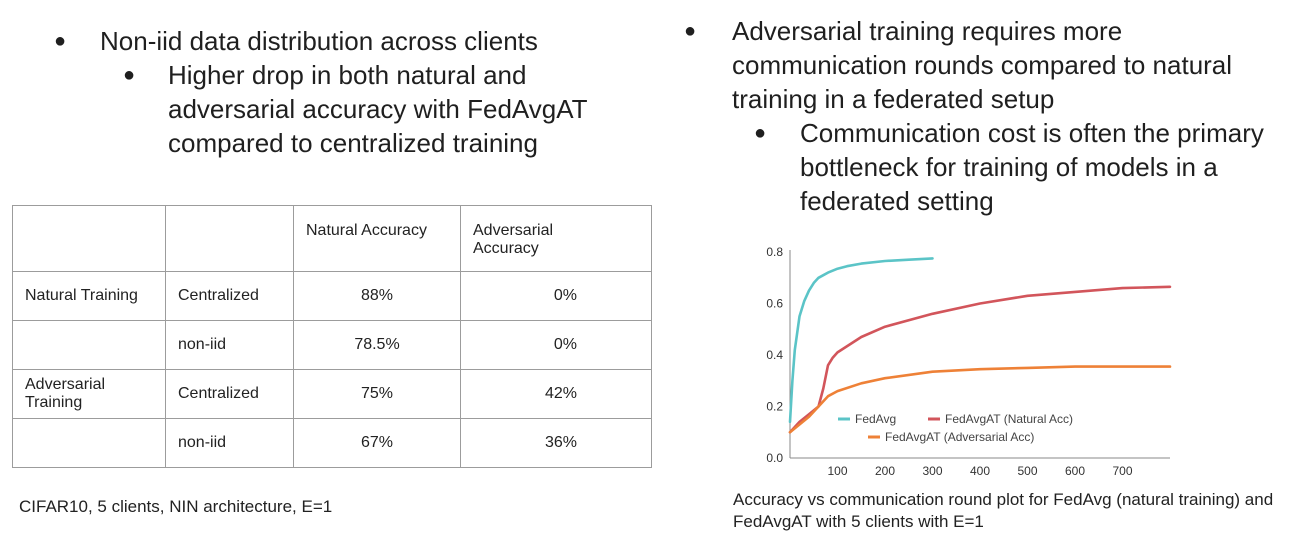  I want to click on legend-label: FedAvgAT (Adversarial Acc), so click(959, 437).